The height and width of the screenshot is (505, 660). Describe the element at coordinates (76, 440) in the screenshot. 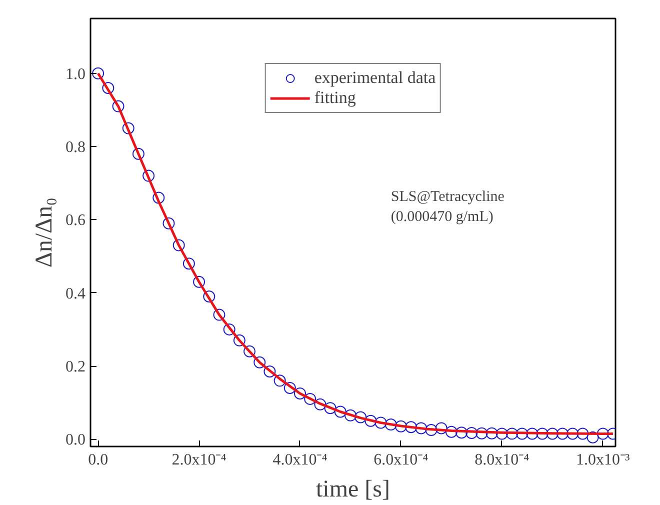

I see `y-tick-label: 0.0` at that location.